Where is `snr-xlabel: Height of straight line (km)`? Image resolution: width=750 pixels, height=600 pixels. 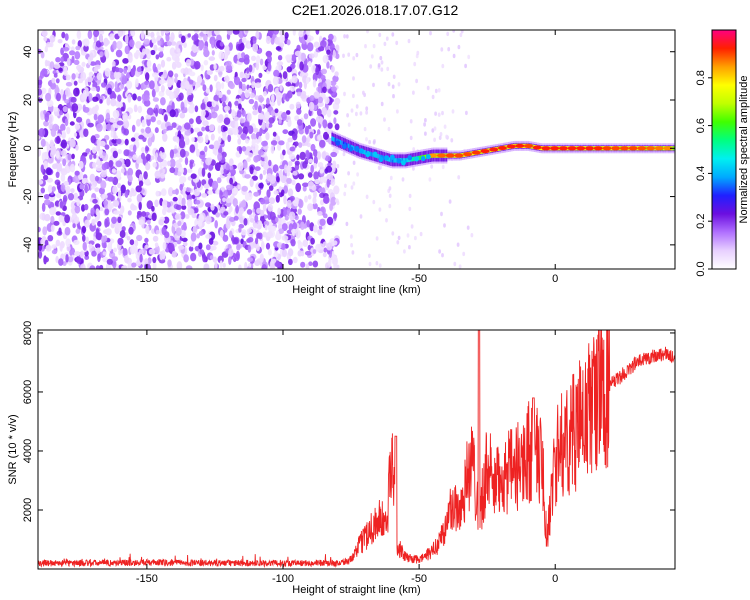 snr-xlabel: Height of straight line (km) is located at coordinates (356, 590).